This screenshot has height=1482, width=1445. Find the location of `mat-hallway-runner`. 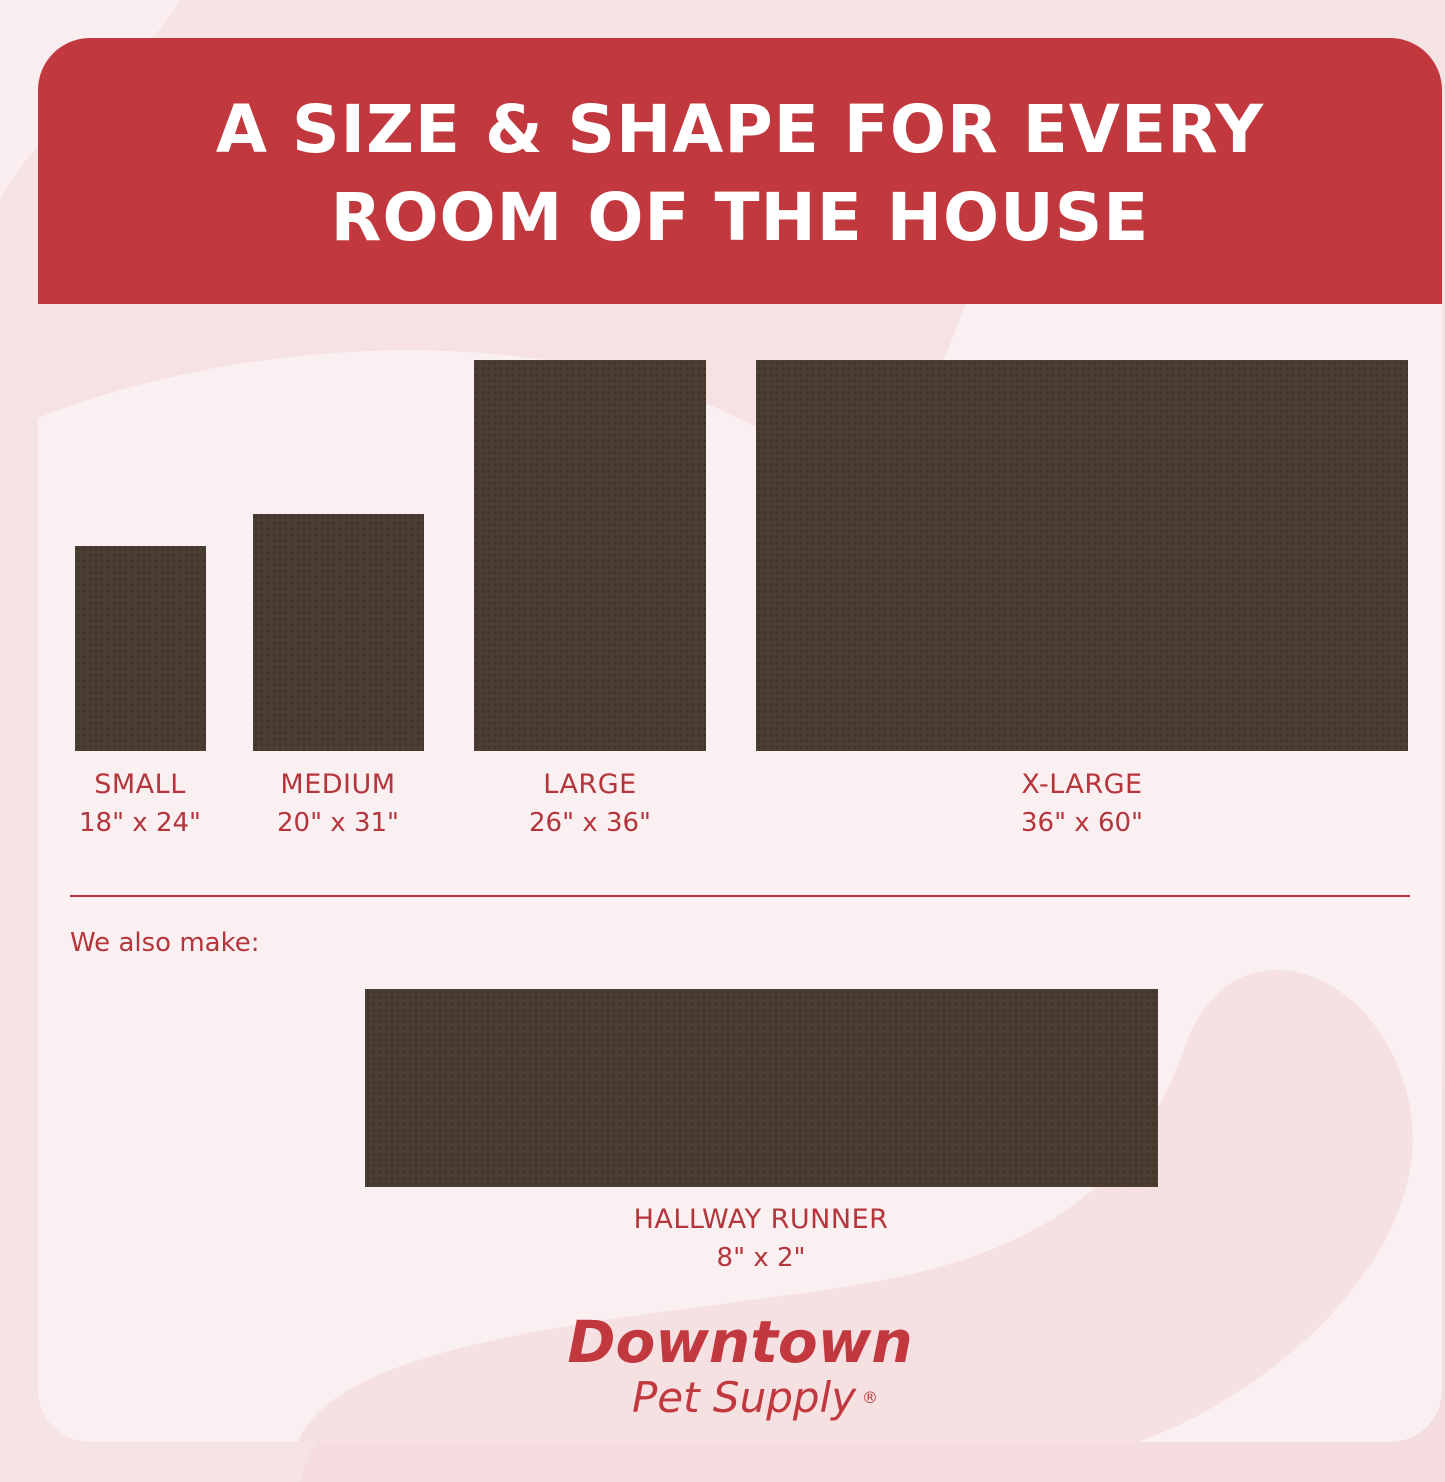

mat-hallway-runner is located at coordinates (761, 1088).